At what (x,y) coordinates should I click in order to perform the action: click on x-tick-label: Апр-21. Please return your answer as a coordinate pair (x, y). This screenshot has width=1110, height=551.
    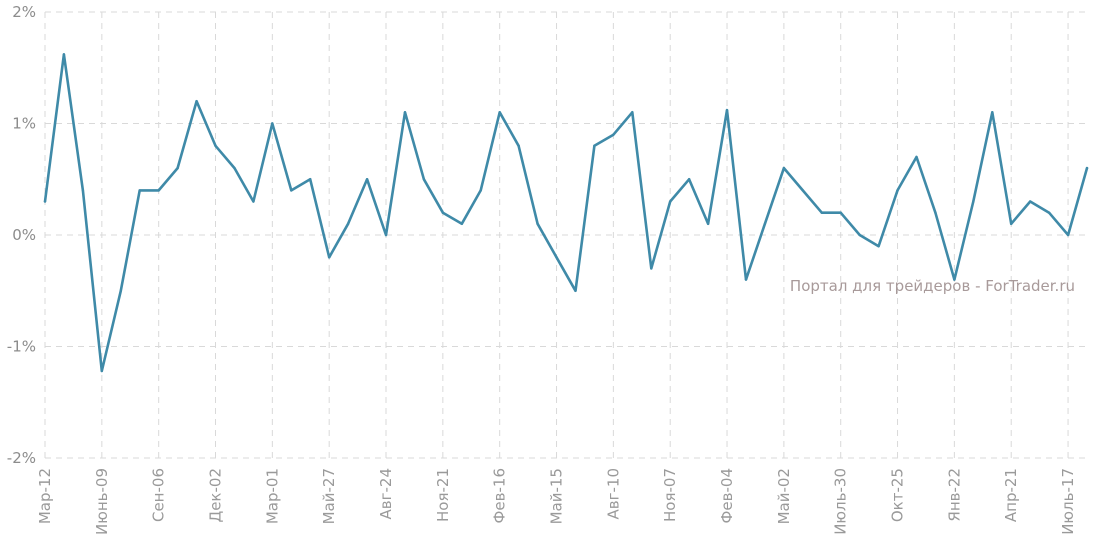
    Looking at the image, I should click on (1011, 495).